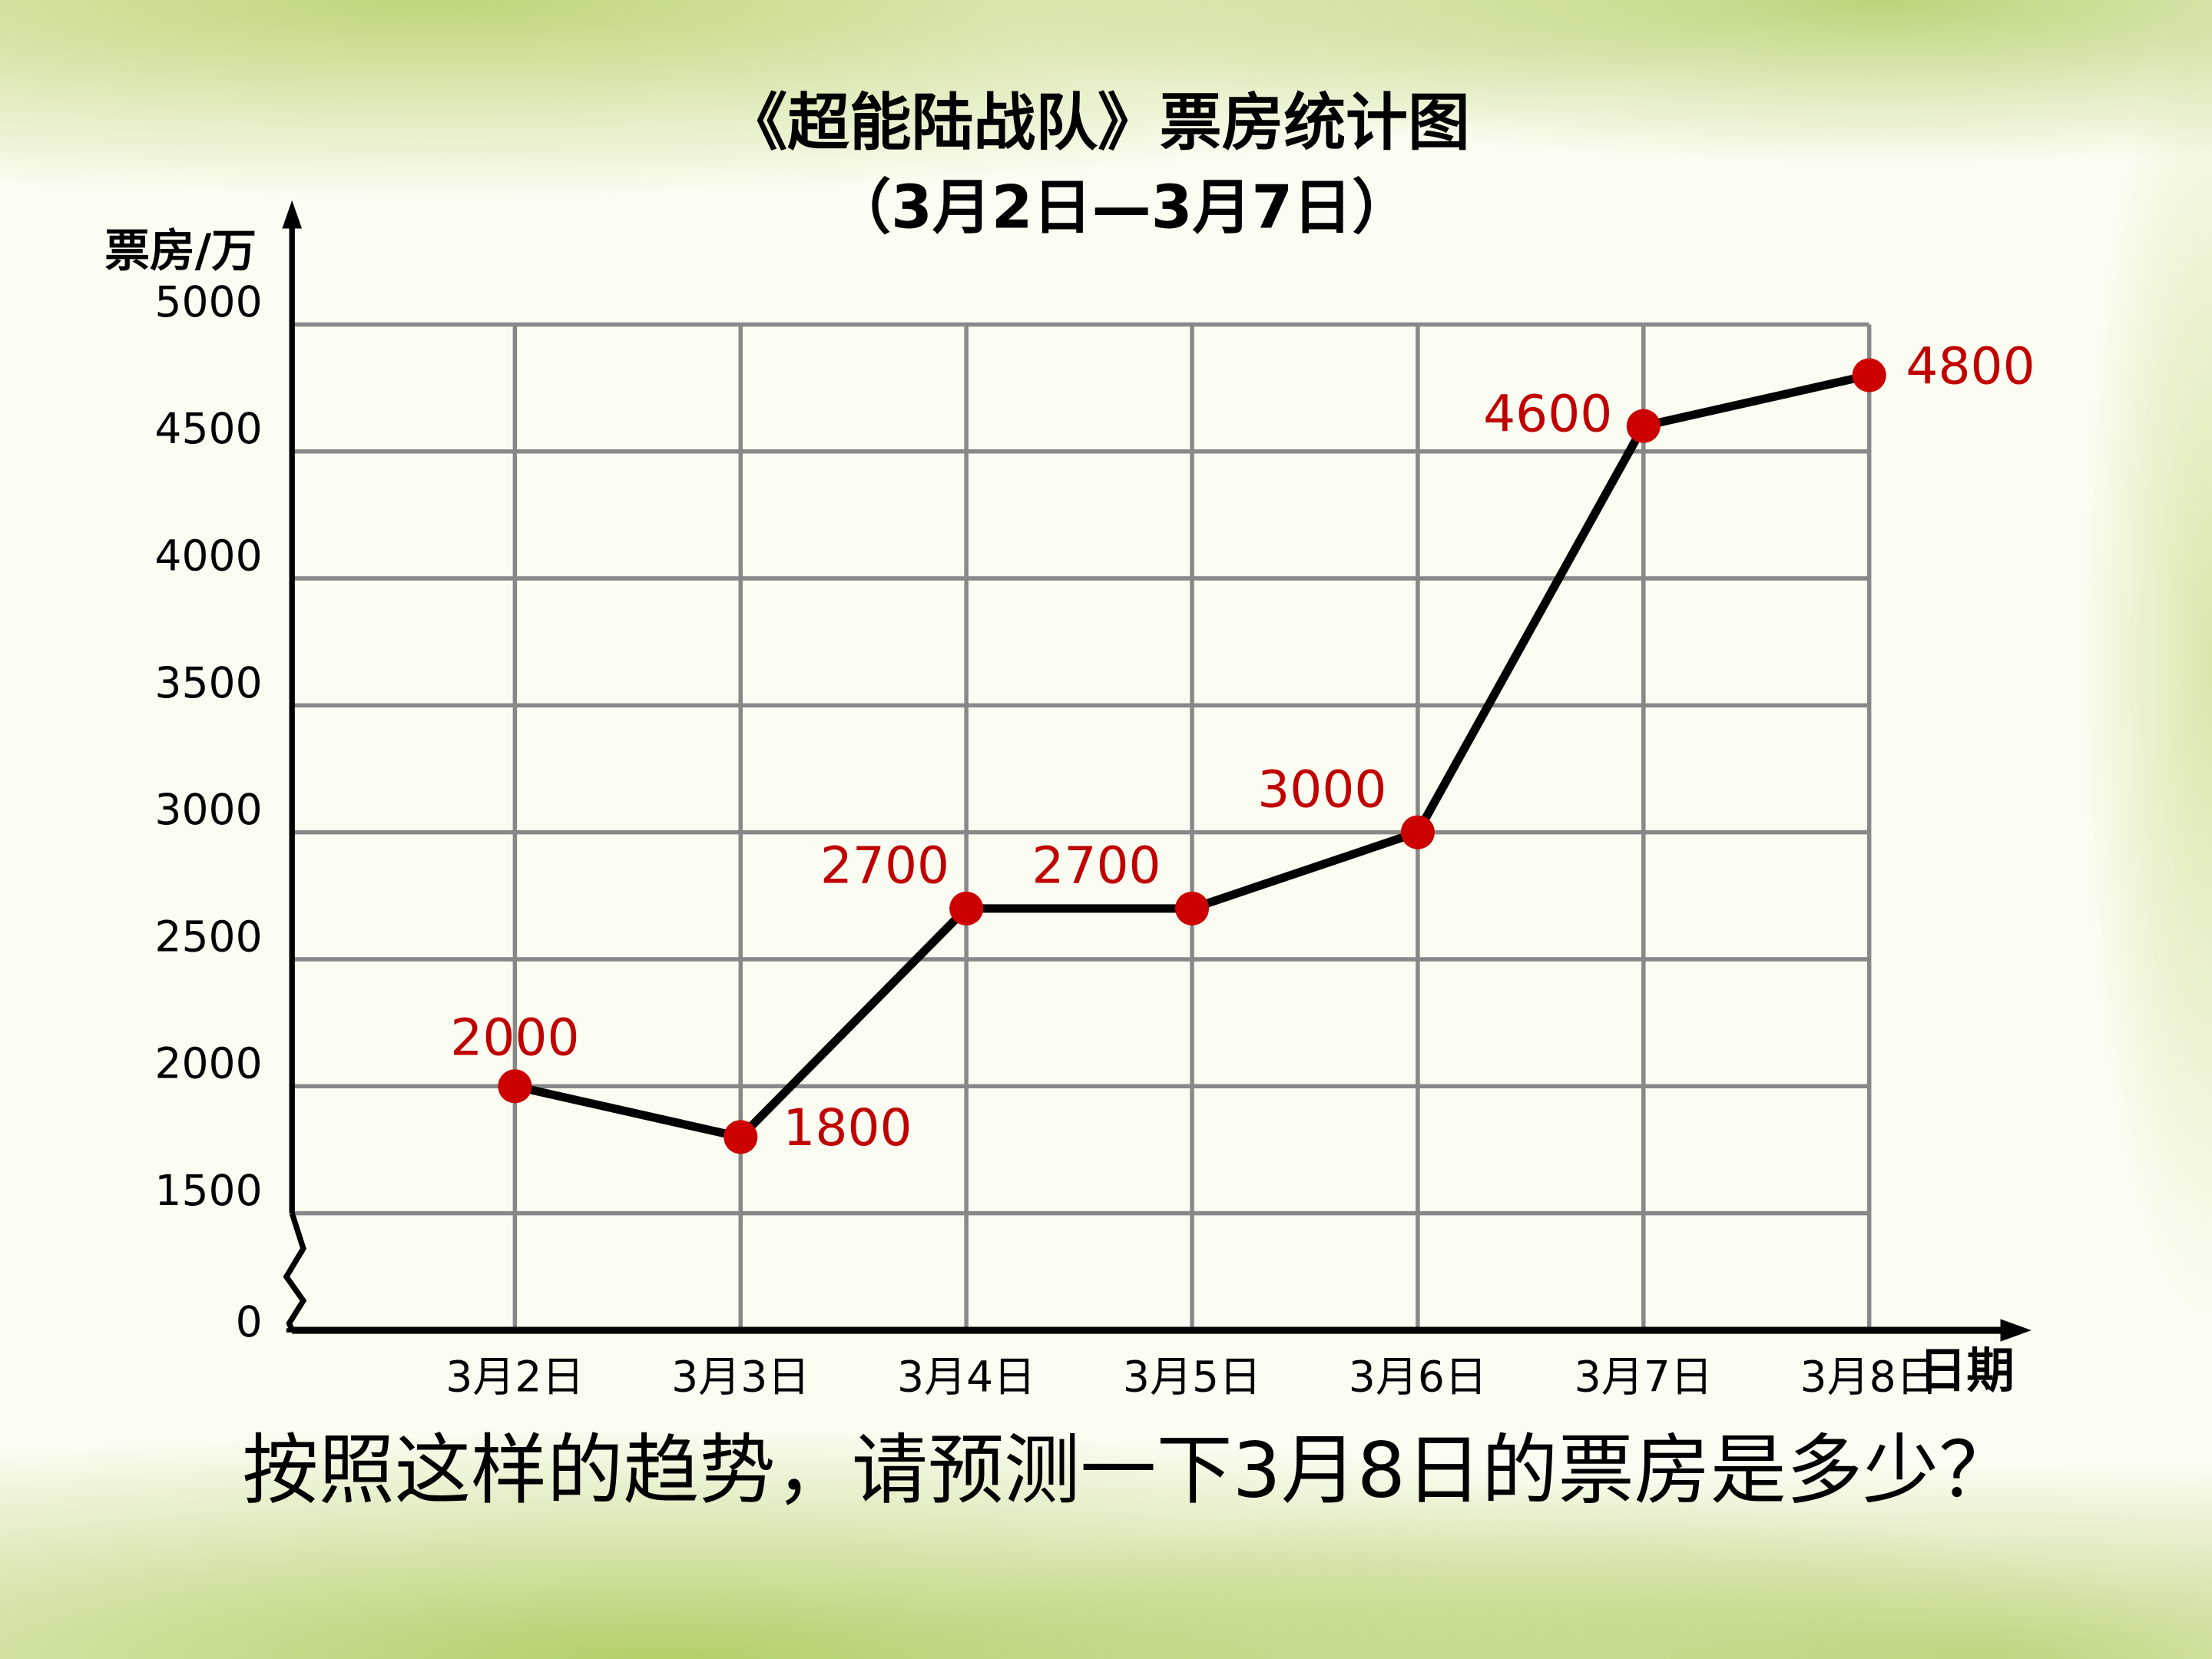 This screenshot has width=2212, height=1659. I want to click on data-label: 3000, so click(1322, 789).